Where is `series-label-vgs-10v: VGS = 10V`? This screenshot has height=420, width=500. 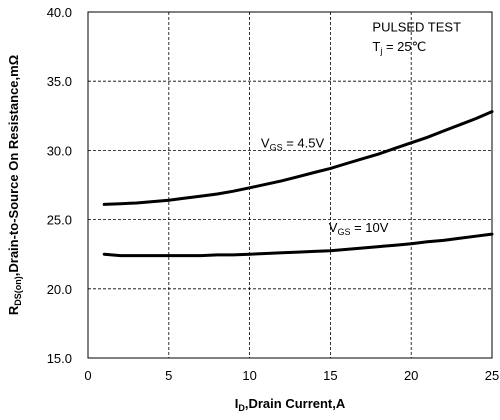
series-label-vgs-10v: VGS = 10V is located at coordinates (359, 228).